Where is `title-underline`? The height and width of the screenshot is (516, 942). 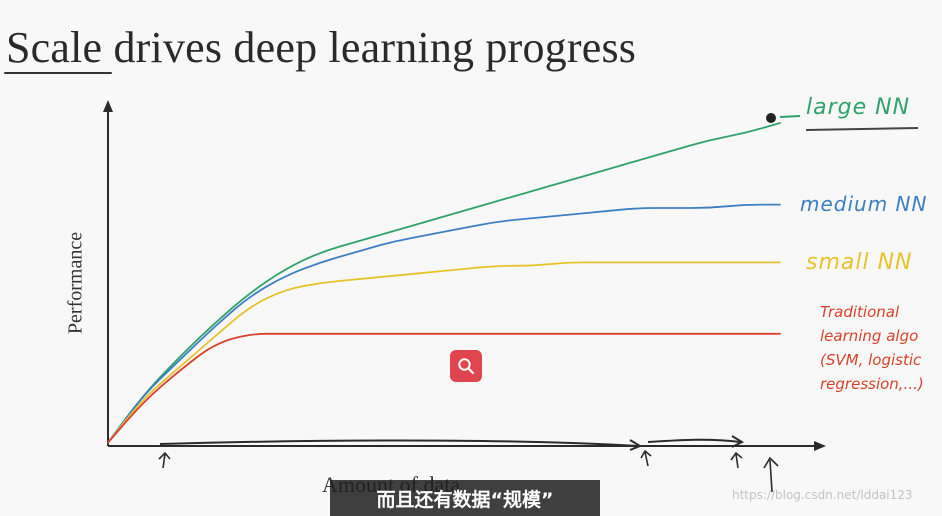
title-underline is located at coordinates (58, 73).